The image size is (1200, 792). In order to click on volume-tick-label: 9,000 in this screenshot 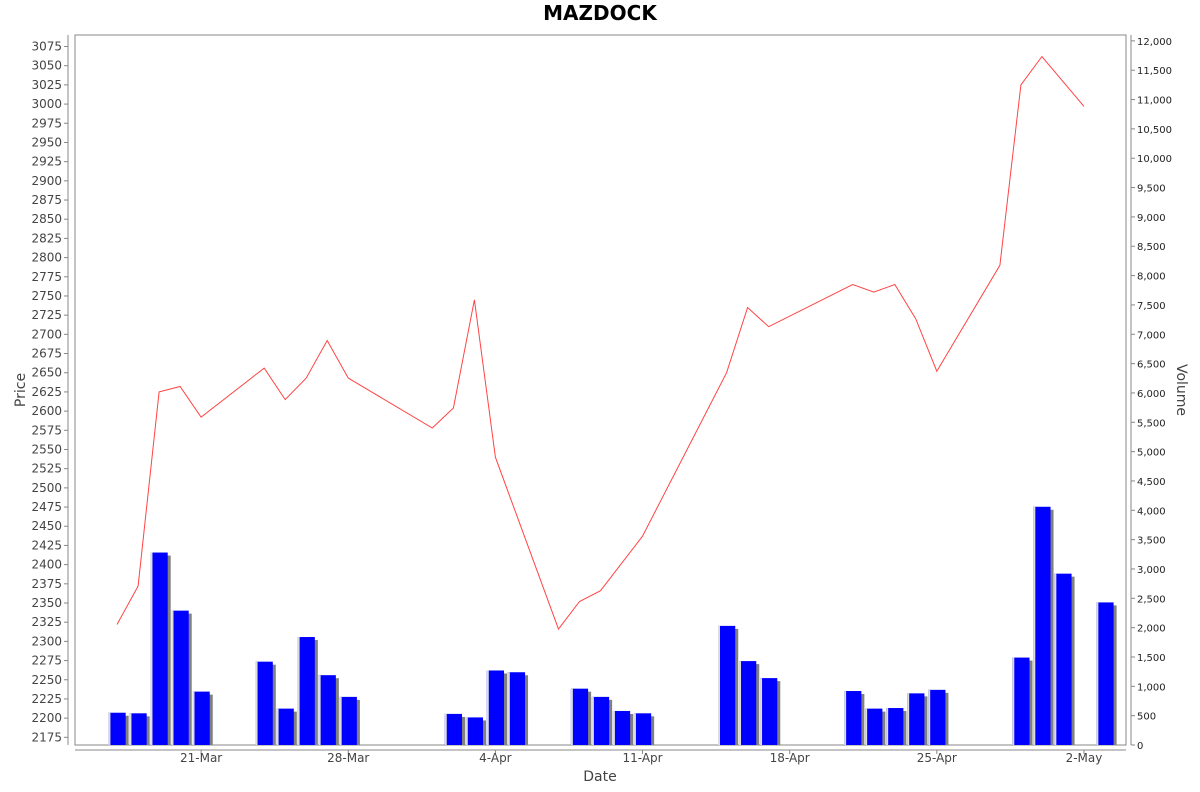, I will do `click(1151, 218)`.